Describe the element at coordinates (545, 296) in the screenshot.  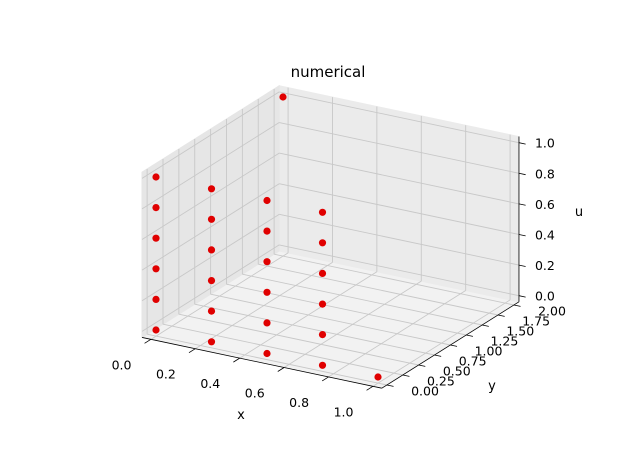
I see `z-tick-label: 0.0` at that location.